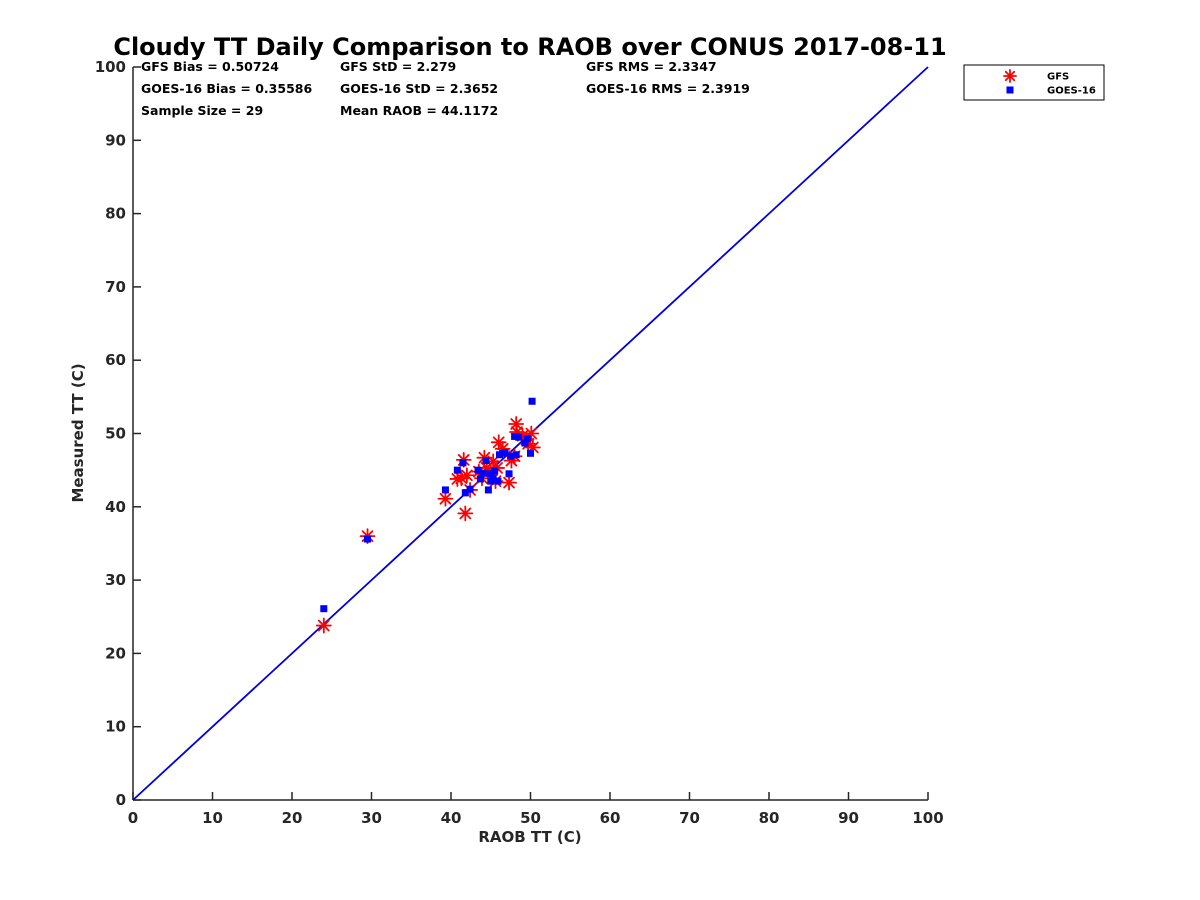  I want to click on stat-text: GFS Bias = 0.50724, so click(210, 66).